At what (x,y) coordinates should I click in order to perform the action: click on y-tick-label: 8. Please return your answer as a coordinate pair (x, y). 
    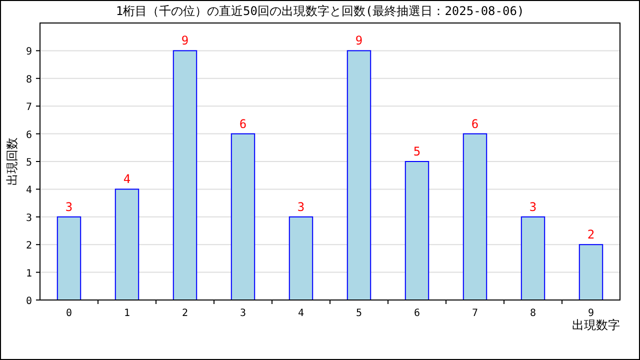
    Looking at the image, I should click on (29, 80).